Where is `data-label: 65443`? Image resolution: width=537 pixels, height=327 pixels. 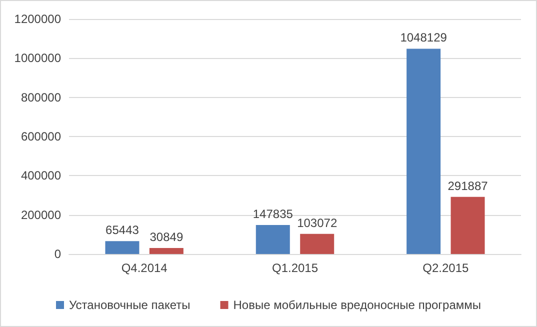 data-label: 65443 is located at coordinates (123, 230).